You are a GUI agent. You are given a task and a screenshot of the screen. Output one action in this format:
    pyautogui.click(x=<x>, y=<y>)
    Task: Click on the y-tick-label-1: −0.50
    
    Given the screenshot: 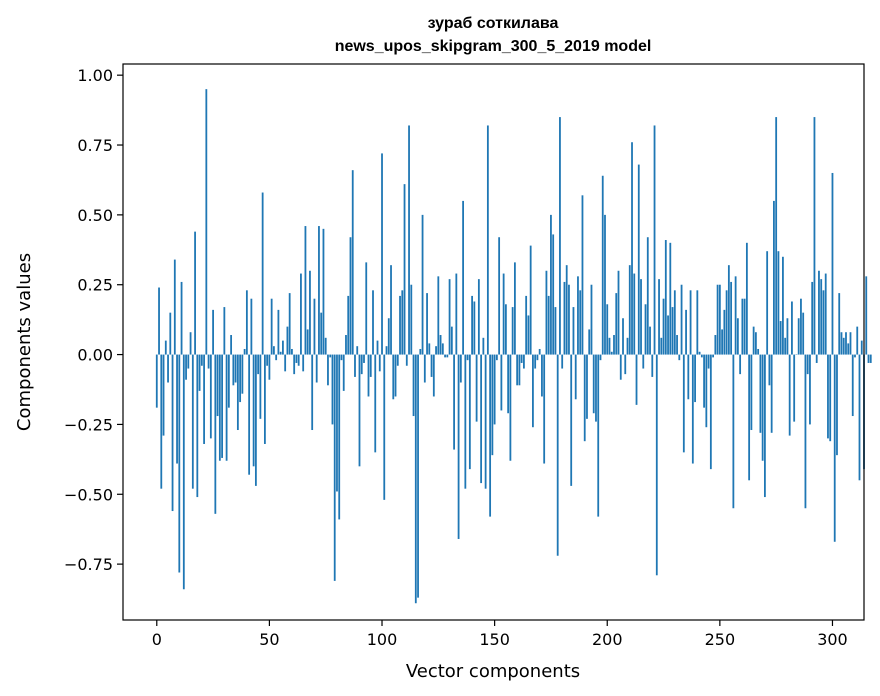 What is the action you would take?
    pyautogui.click(x=88, y=494)
    